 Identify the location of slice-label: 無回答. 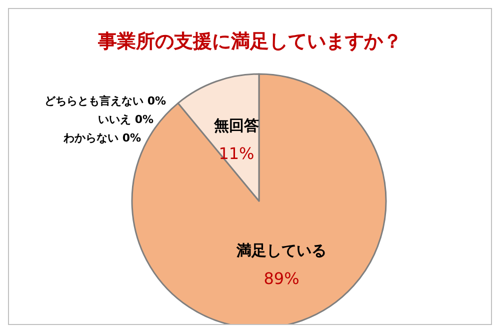
(235, 125).